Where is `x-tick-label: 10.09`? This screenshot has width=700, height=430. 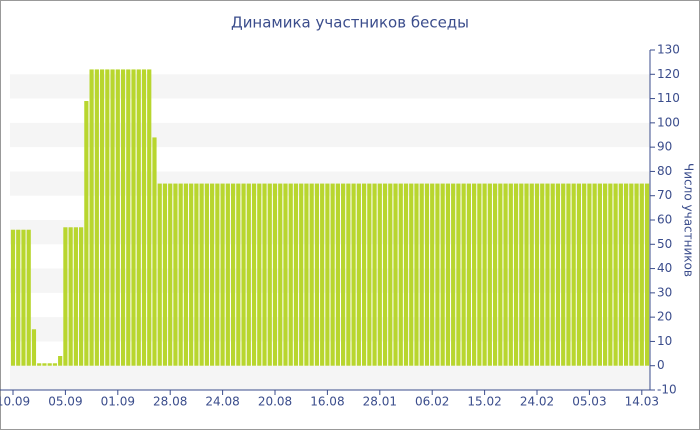
x-tick-label: 10.09 is located at coordinates (15, 402).